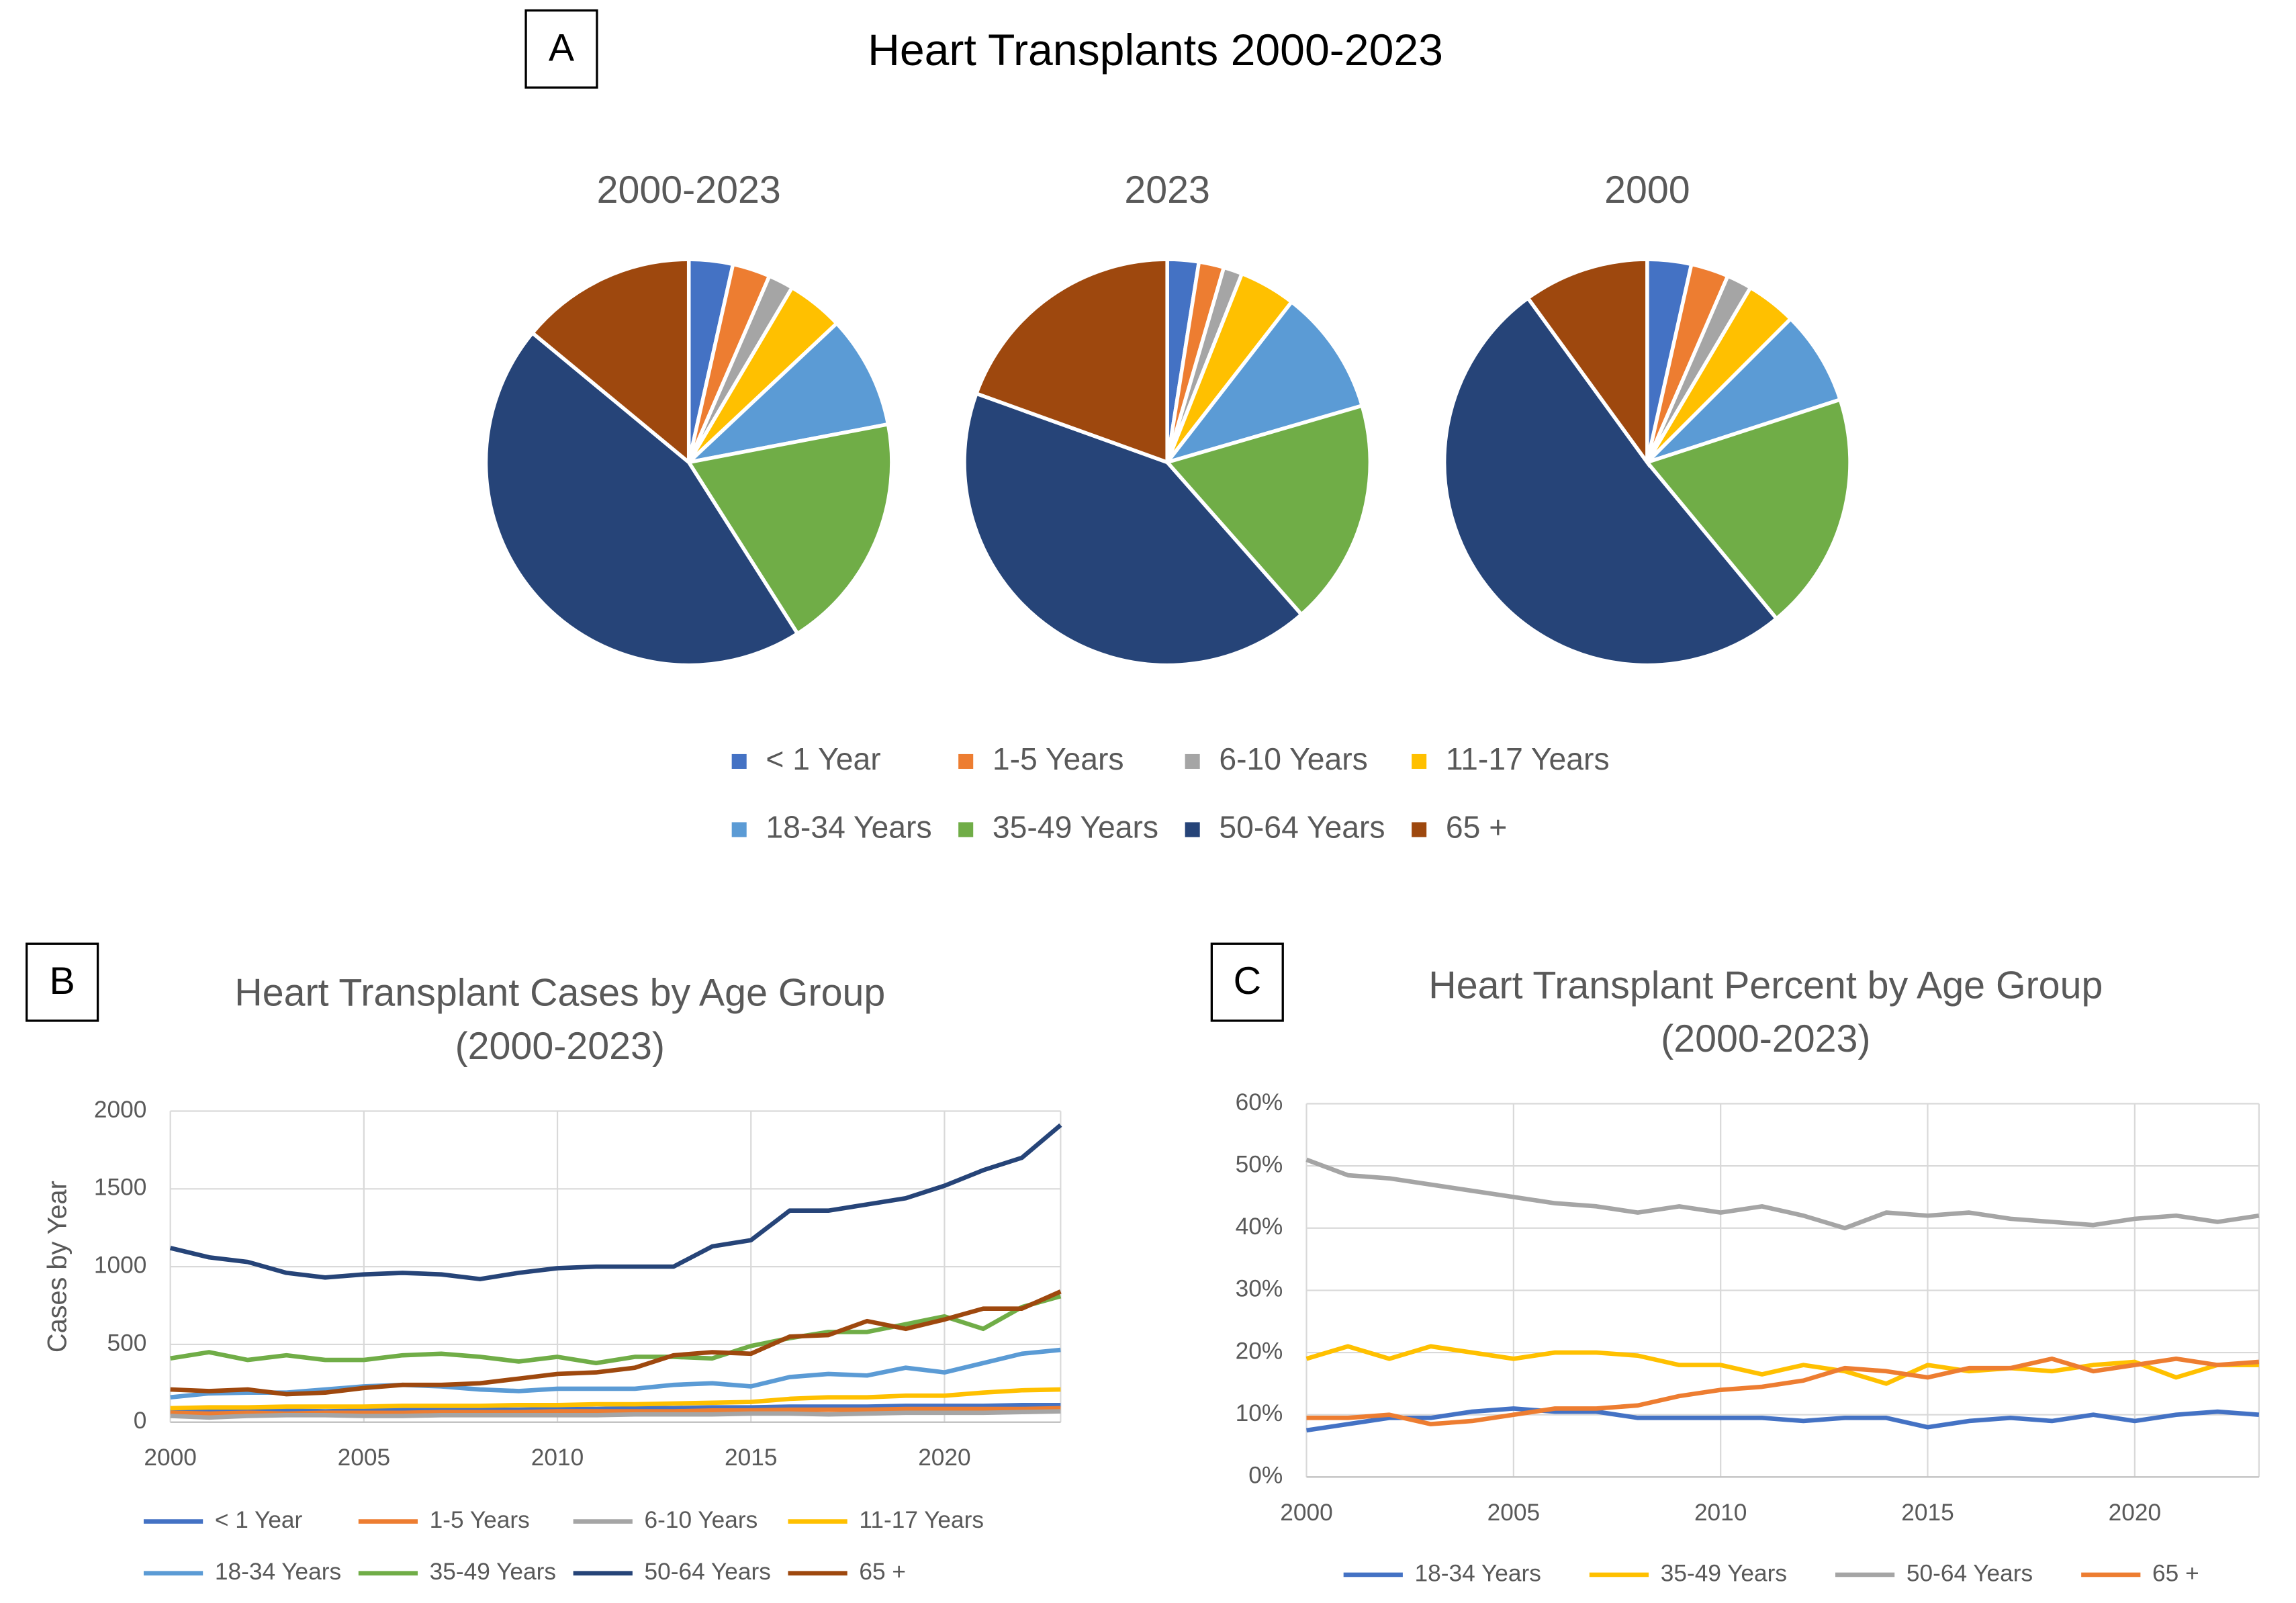 The image size is (2296, 1603). I want to click on y-axis-label: Cases by Year, so click(58, 1267).